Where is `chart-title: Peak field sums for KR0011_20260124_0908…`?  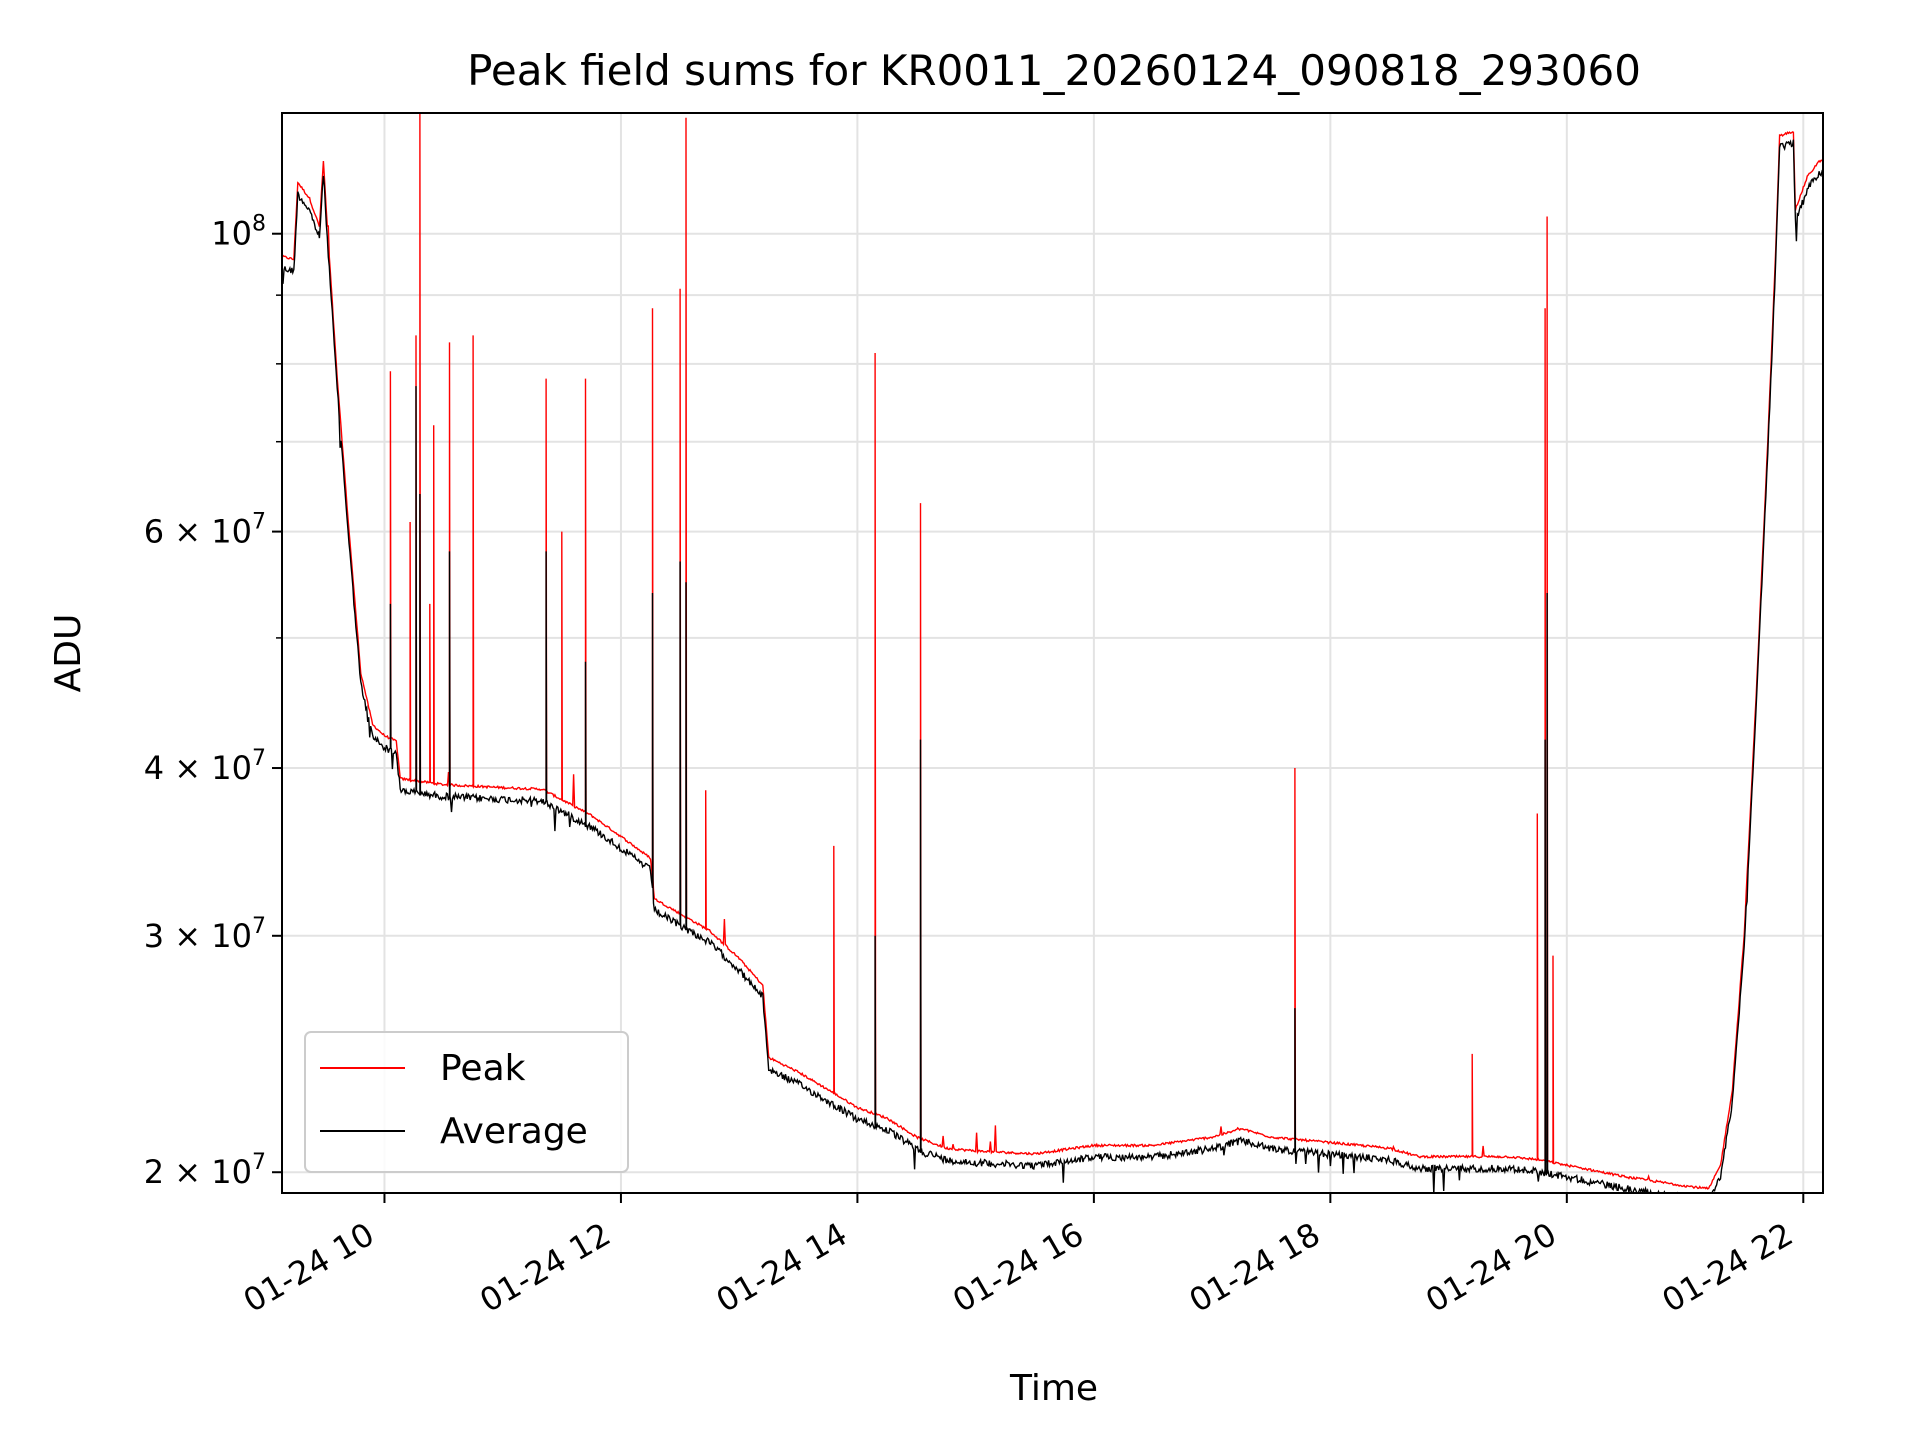 chart-title: Peak field sums for KR0011_20260124_0908… is located at coordinates (1054, 70).